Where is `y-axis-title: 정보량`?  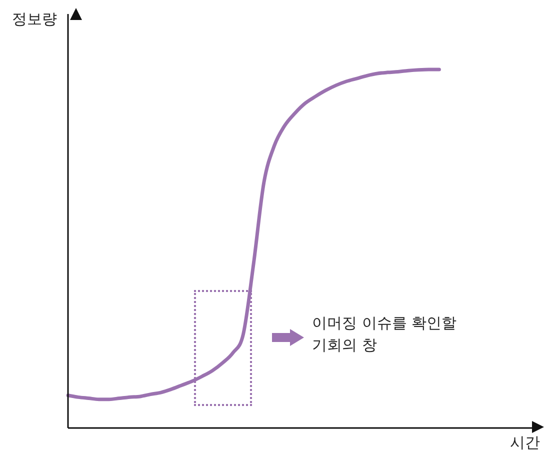 y-axis-title: 정보량 is located at coordinates (34, 19).